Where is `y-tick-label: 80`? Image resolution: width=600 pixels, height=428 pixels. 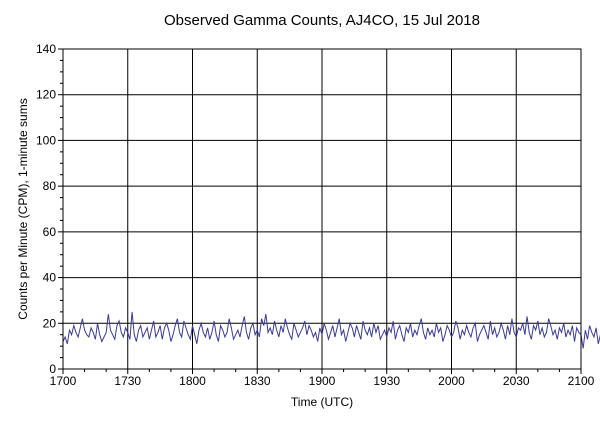
y-tick-label: 80 is located at coordinates (50, 186).